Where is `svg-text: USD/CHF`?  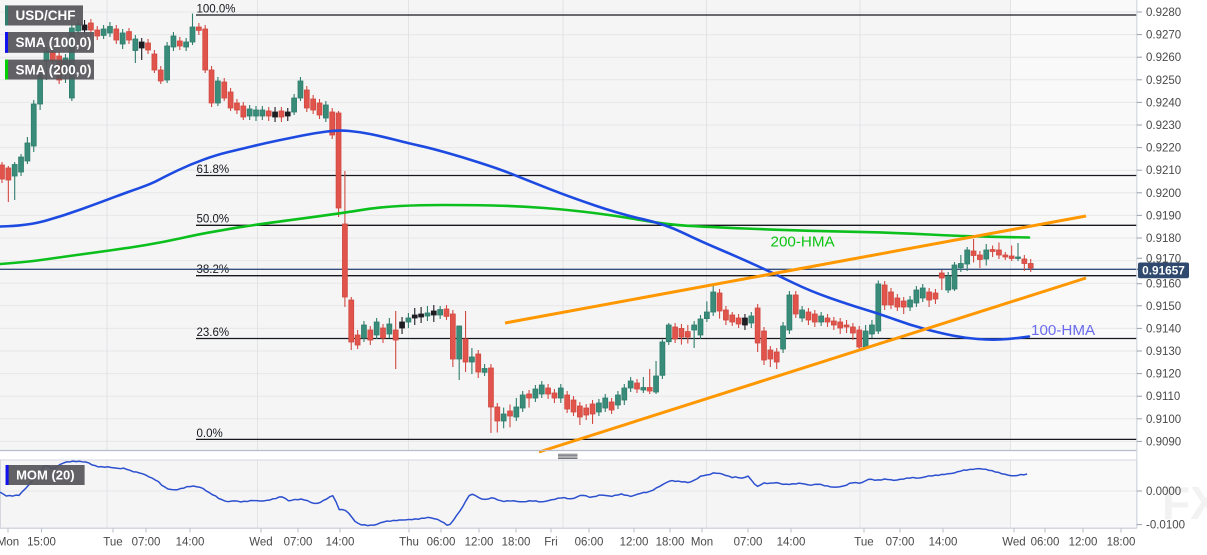
svg-text: USD/CHF is located at coordinates (46, 15).